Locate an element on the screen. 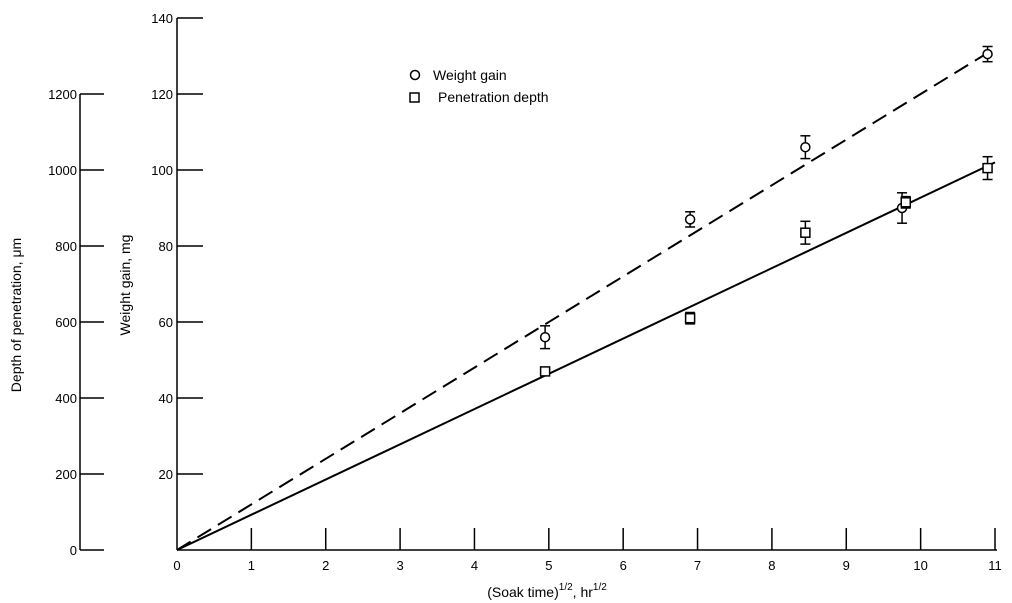  x-axis-title-main: (Soak time) is located at coordinates (523, 592).